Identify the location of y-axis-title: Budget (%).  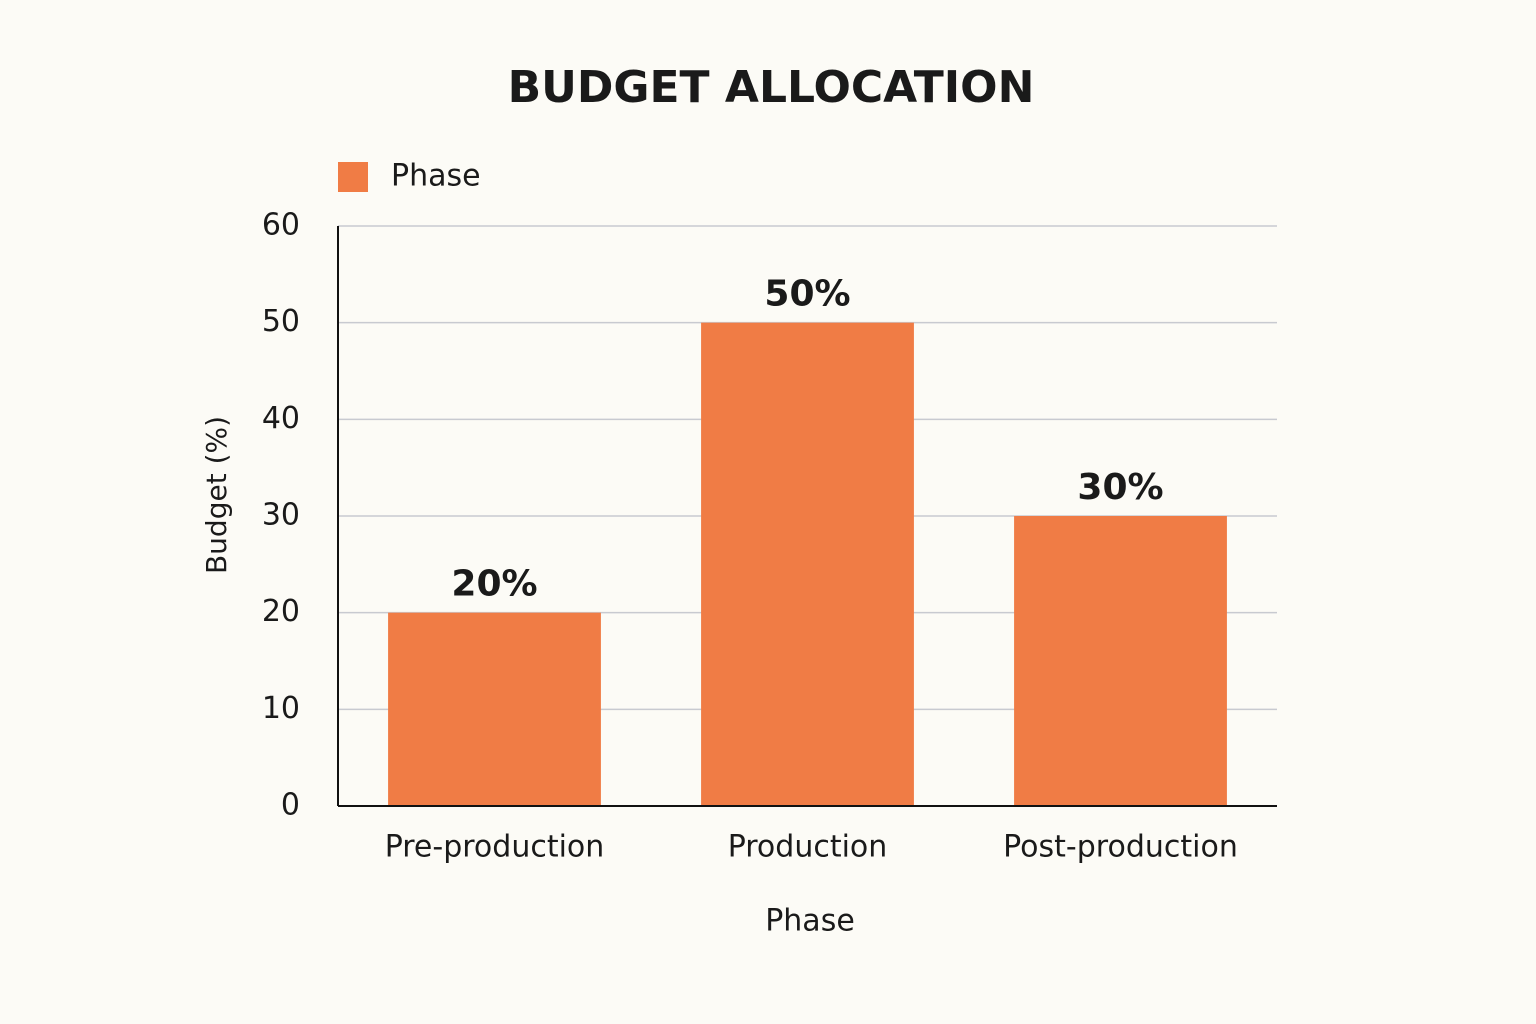
(216, 495).